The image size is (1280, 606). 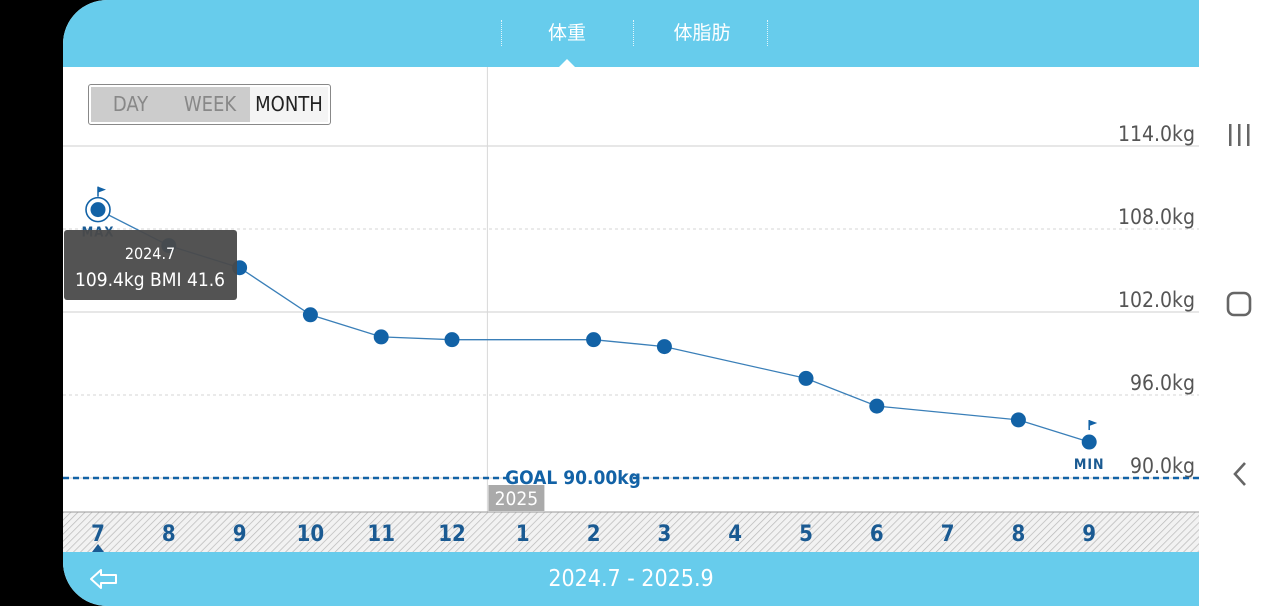 I want to click on period-week-button: WEEK, so click(x=210, y=104).